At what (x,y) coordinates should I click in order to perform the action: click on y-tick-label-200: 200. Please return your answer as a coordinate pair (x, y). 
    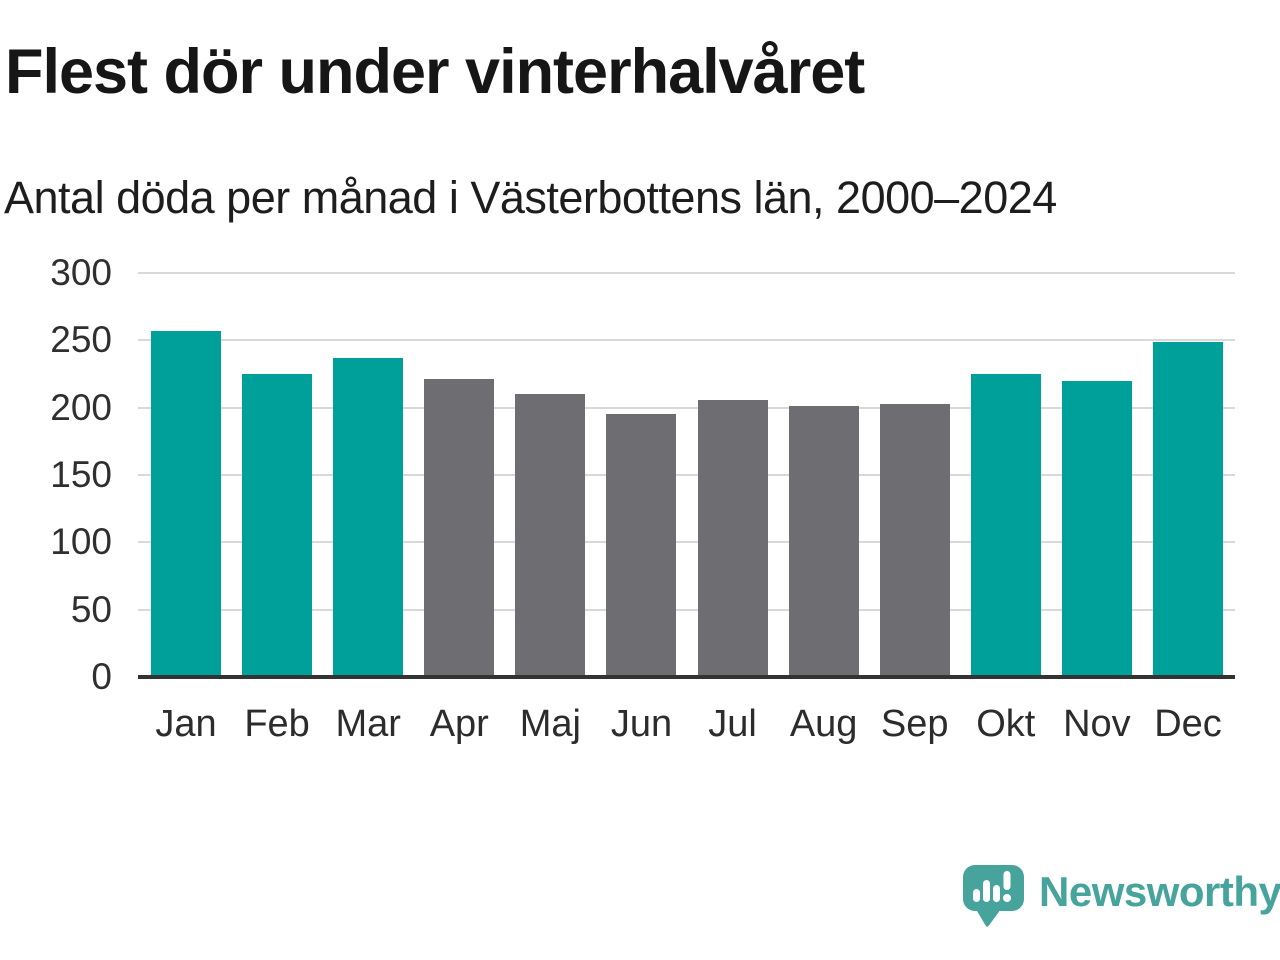
    Looking at the image, I should click on (81, 407).